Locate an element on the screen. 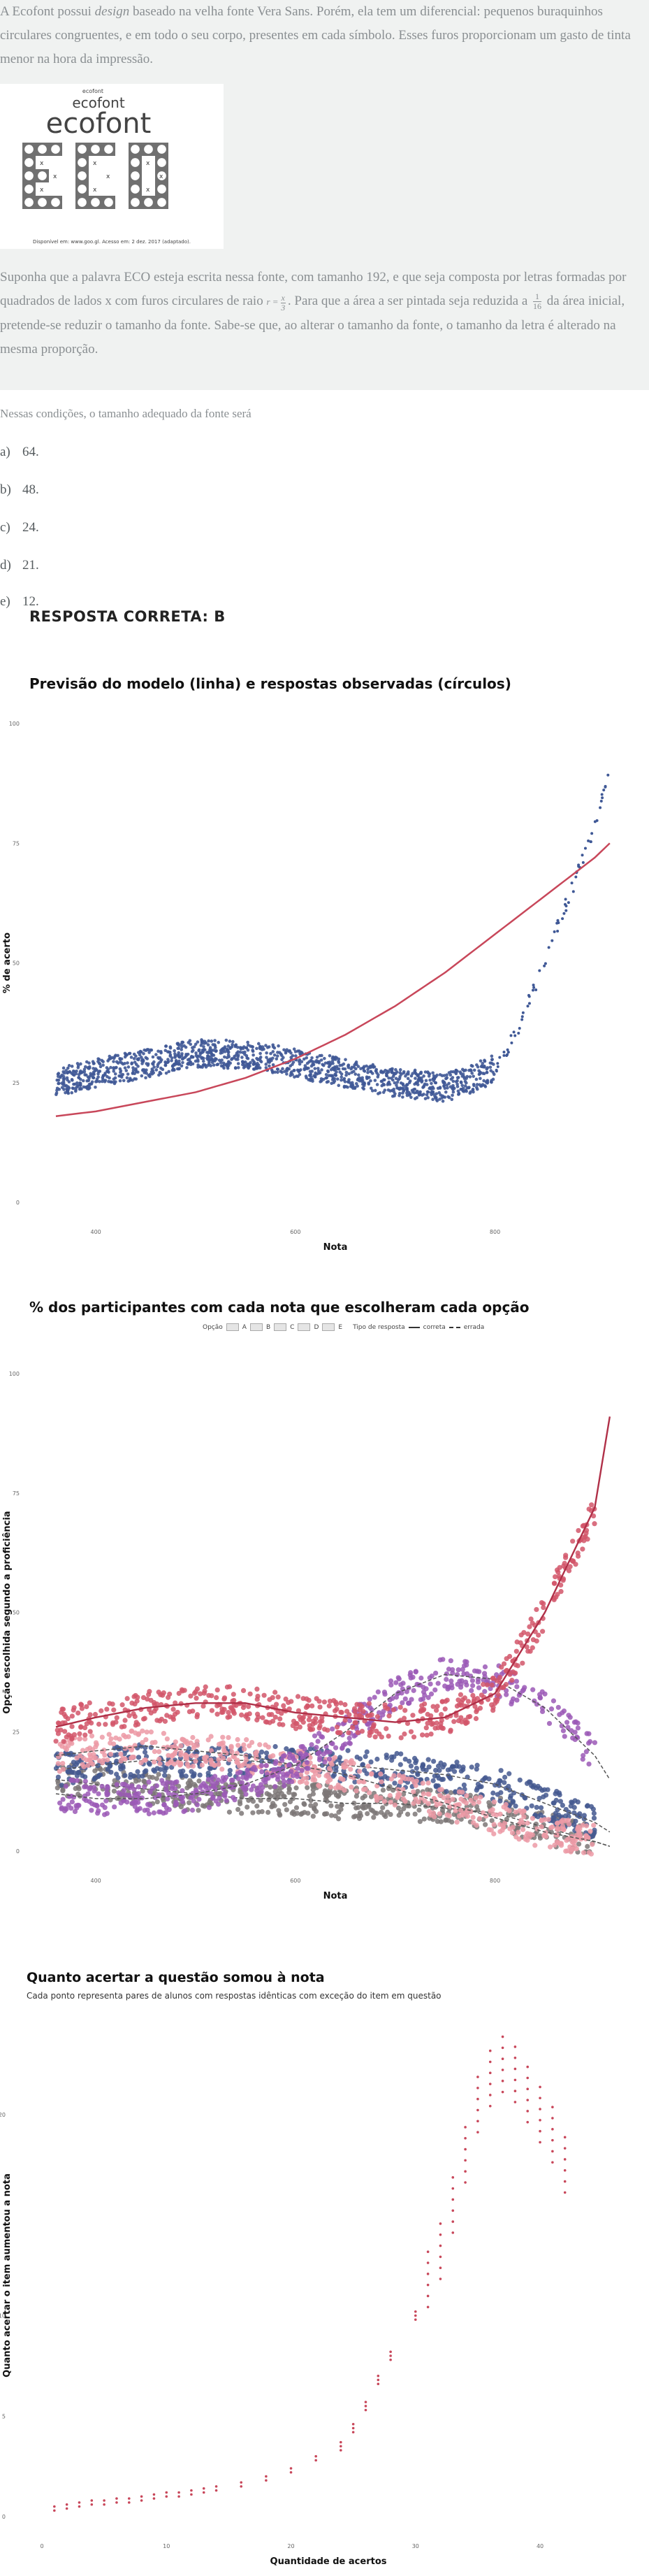 The image size is (649, 2576). x-label: x is located at coordinates (108, 176).